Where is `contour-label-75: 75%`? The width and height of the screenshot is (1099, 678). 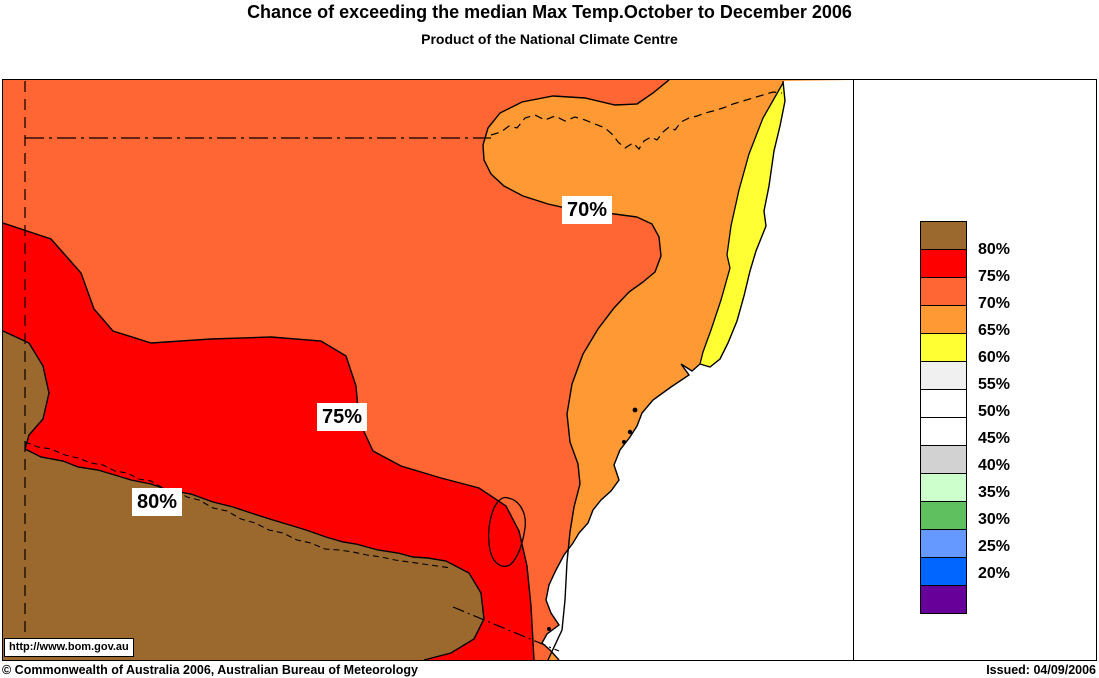 contour-label-75: 75% is located at coordinates (342, 417).